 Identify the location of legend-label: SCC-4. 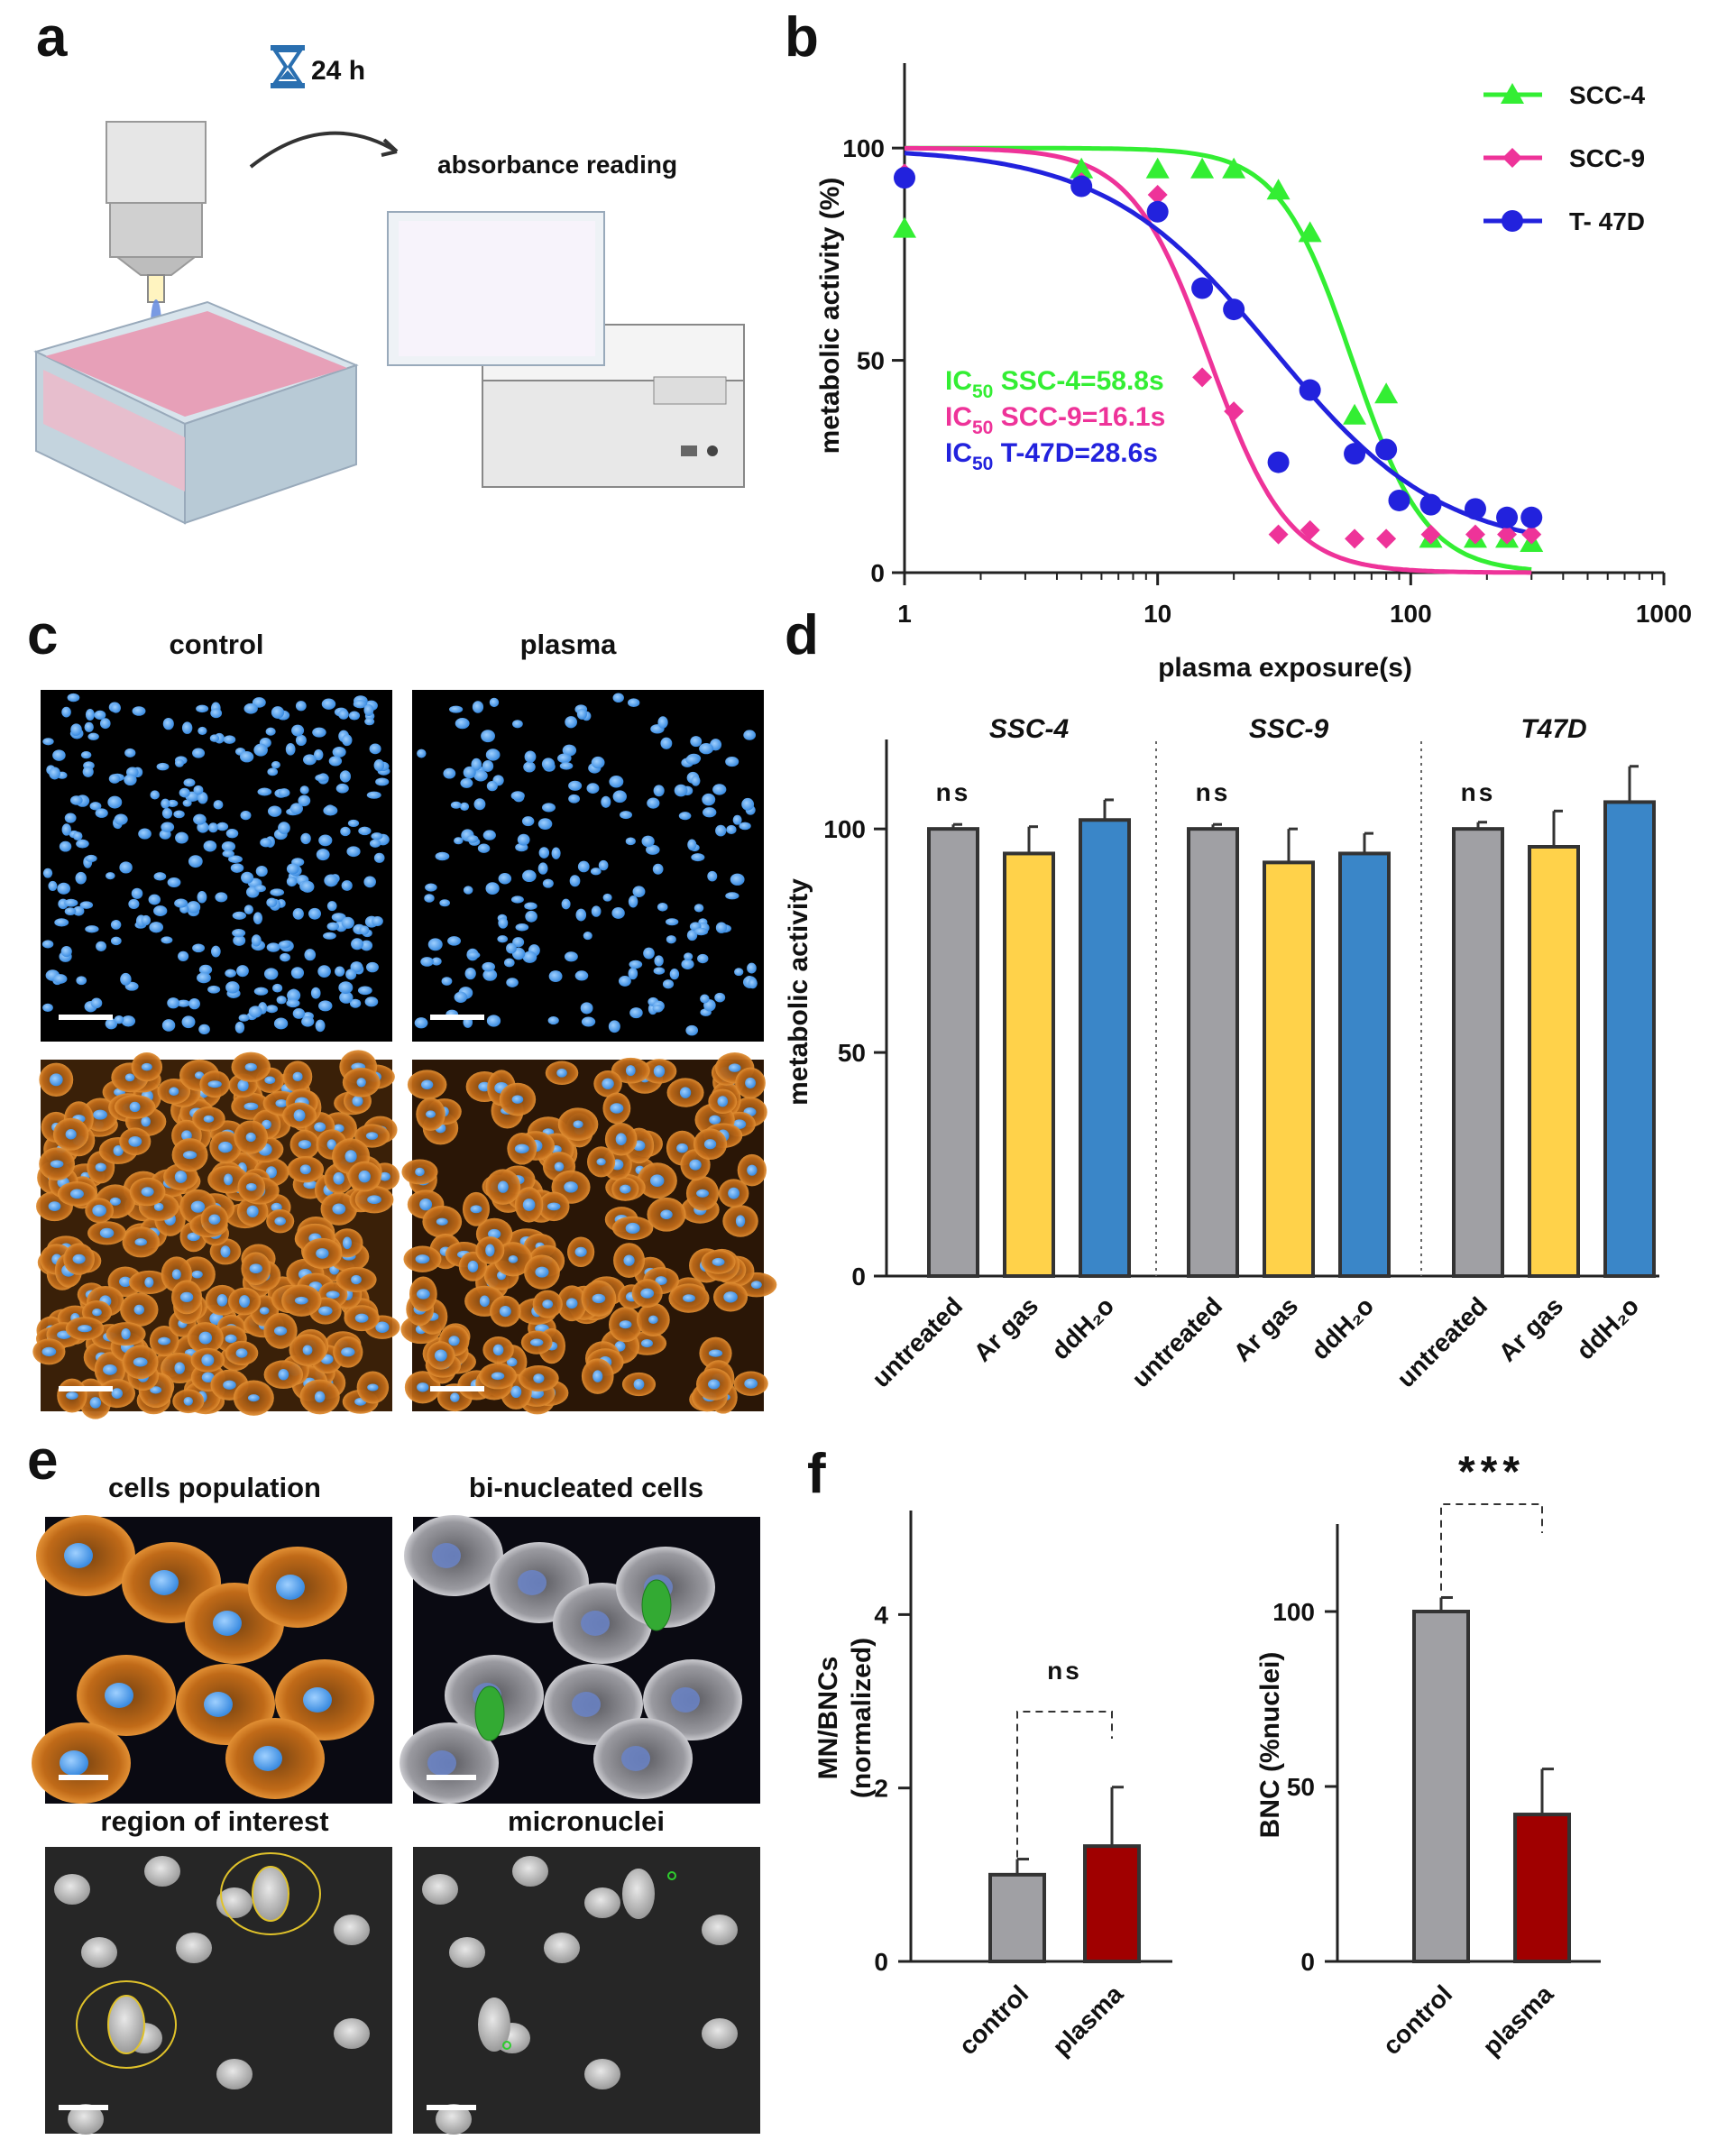
(1607, 95).